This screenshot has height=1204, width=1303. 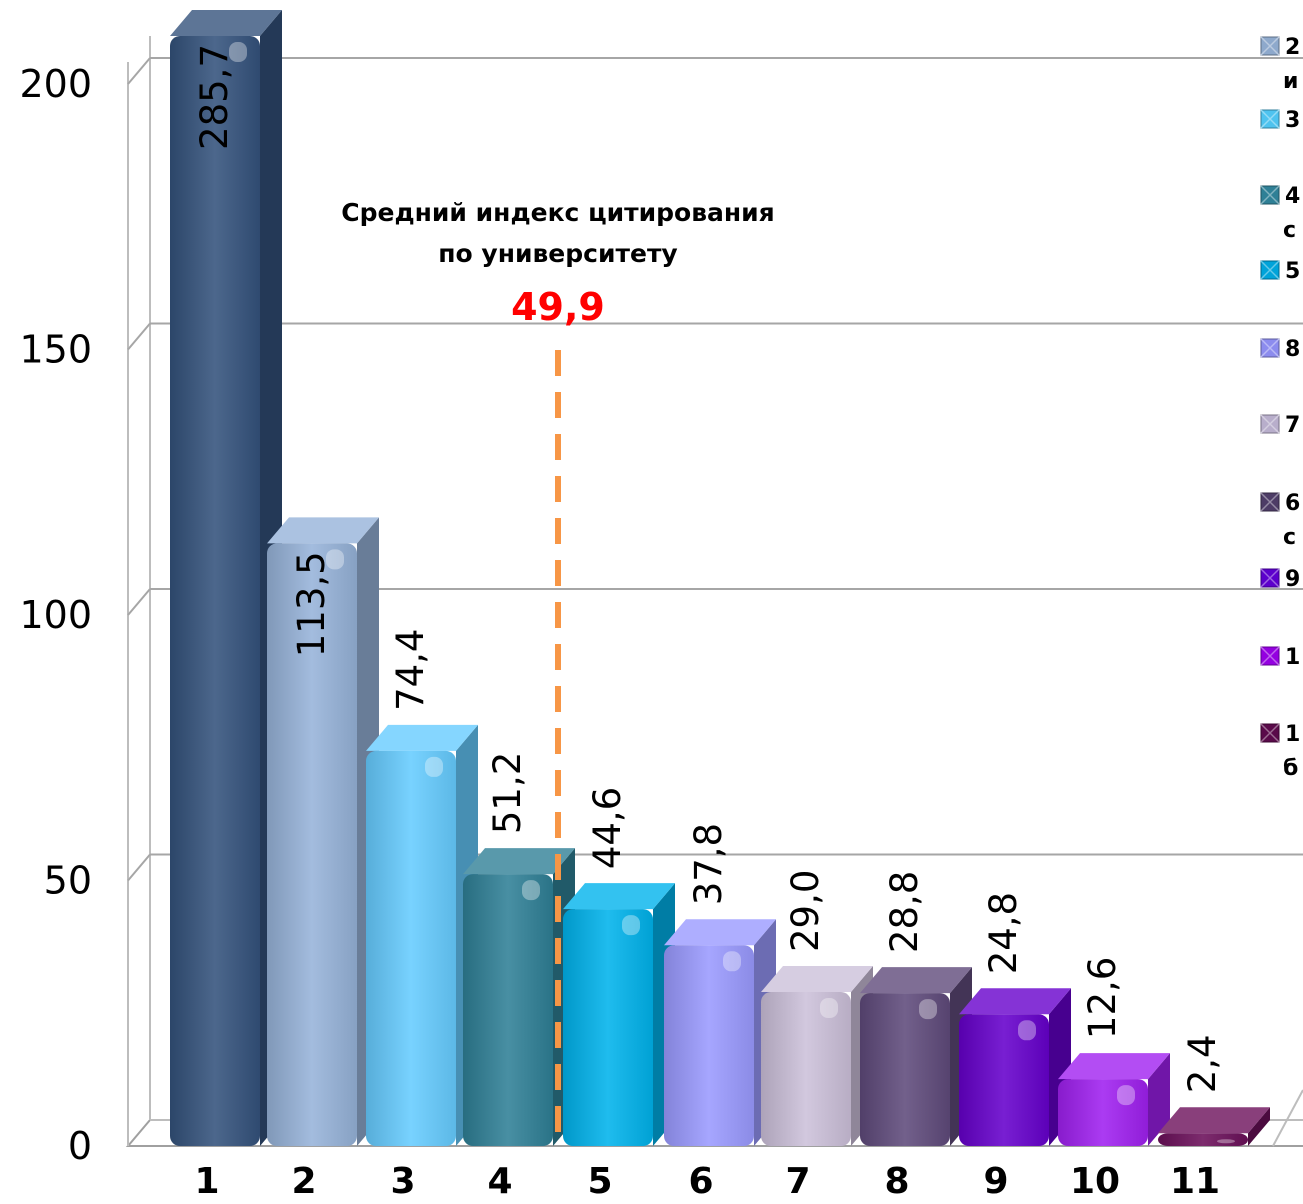 What do you see at coordinates (410, 670) in the screenshot?
I see `value-label: 74,4` at bounding box center [410, 670].